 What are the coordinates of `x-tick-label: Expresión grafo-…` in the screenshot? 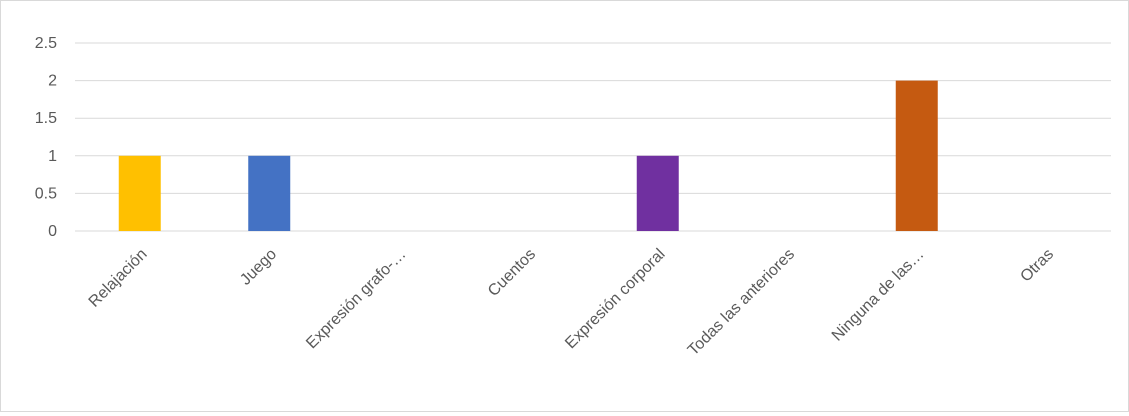 It's located at (356, 299).